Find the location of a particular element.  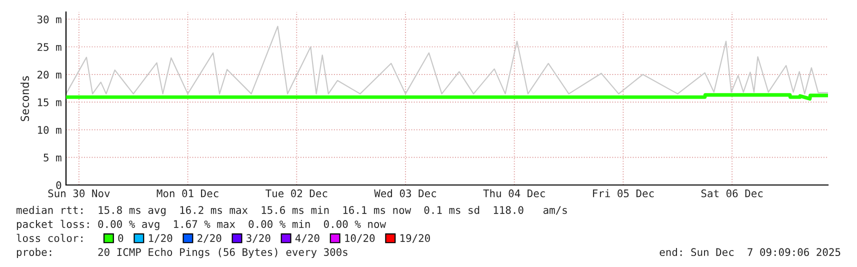

text: median rtt: 15.8 ms avg 16.2 ms max 15.6 ms min 16.1 ms now 0.1 ms sd 118.0 am/s is located at coordinates (291, 211).